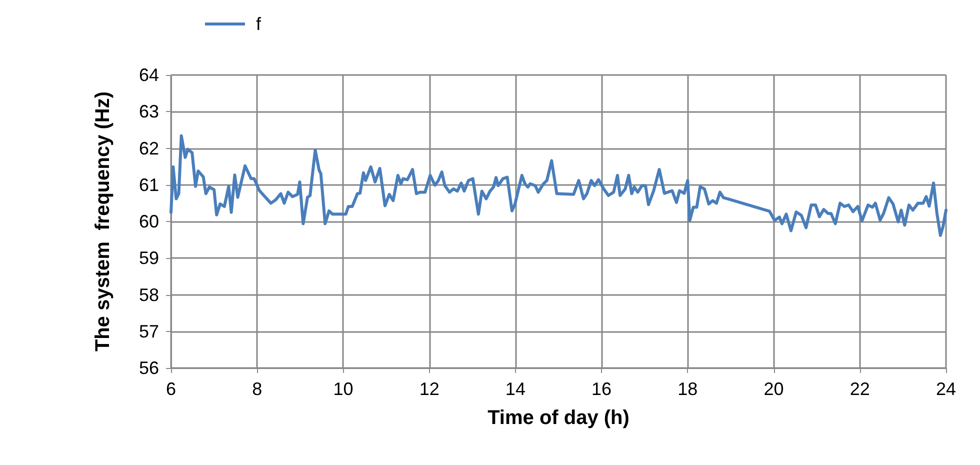 The width and height of the screenshot is (980, 465). What do you see at coordinates (148, 148) in the screenshot?
I see `y-tick-label: 62` at bounding box center [148, 148].